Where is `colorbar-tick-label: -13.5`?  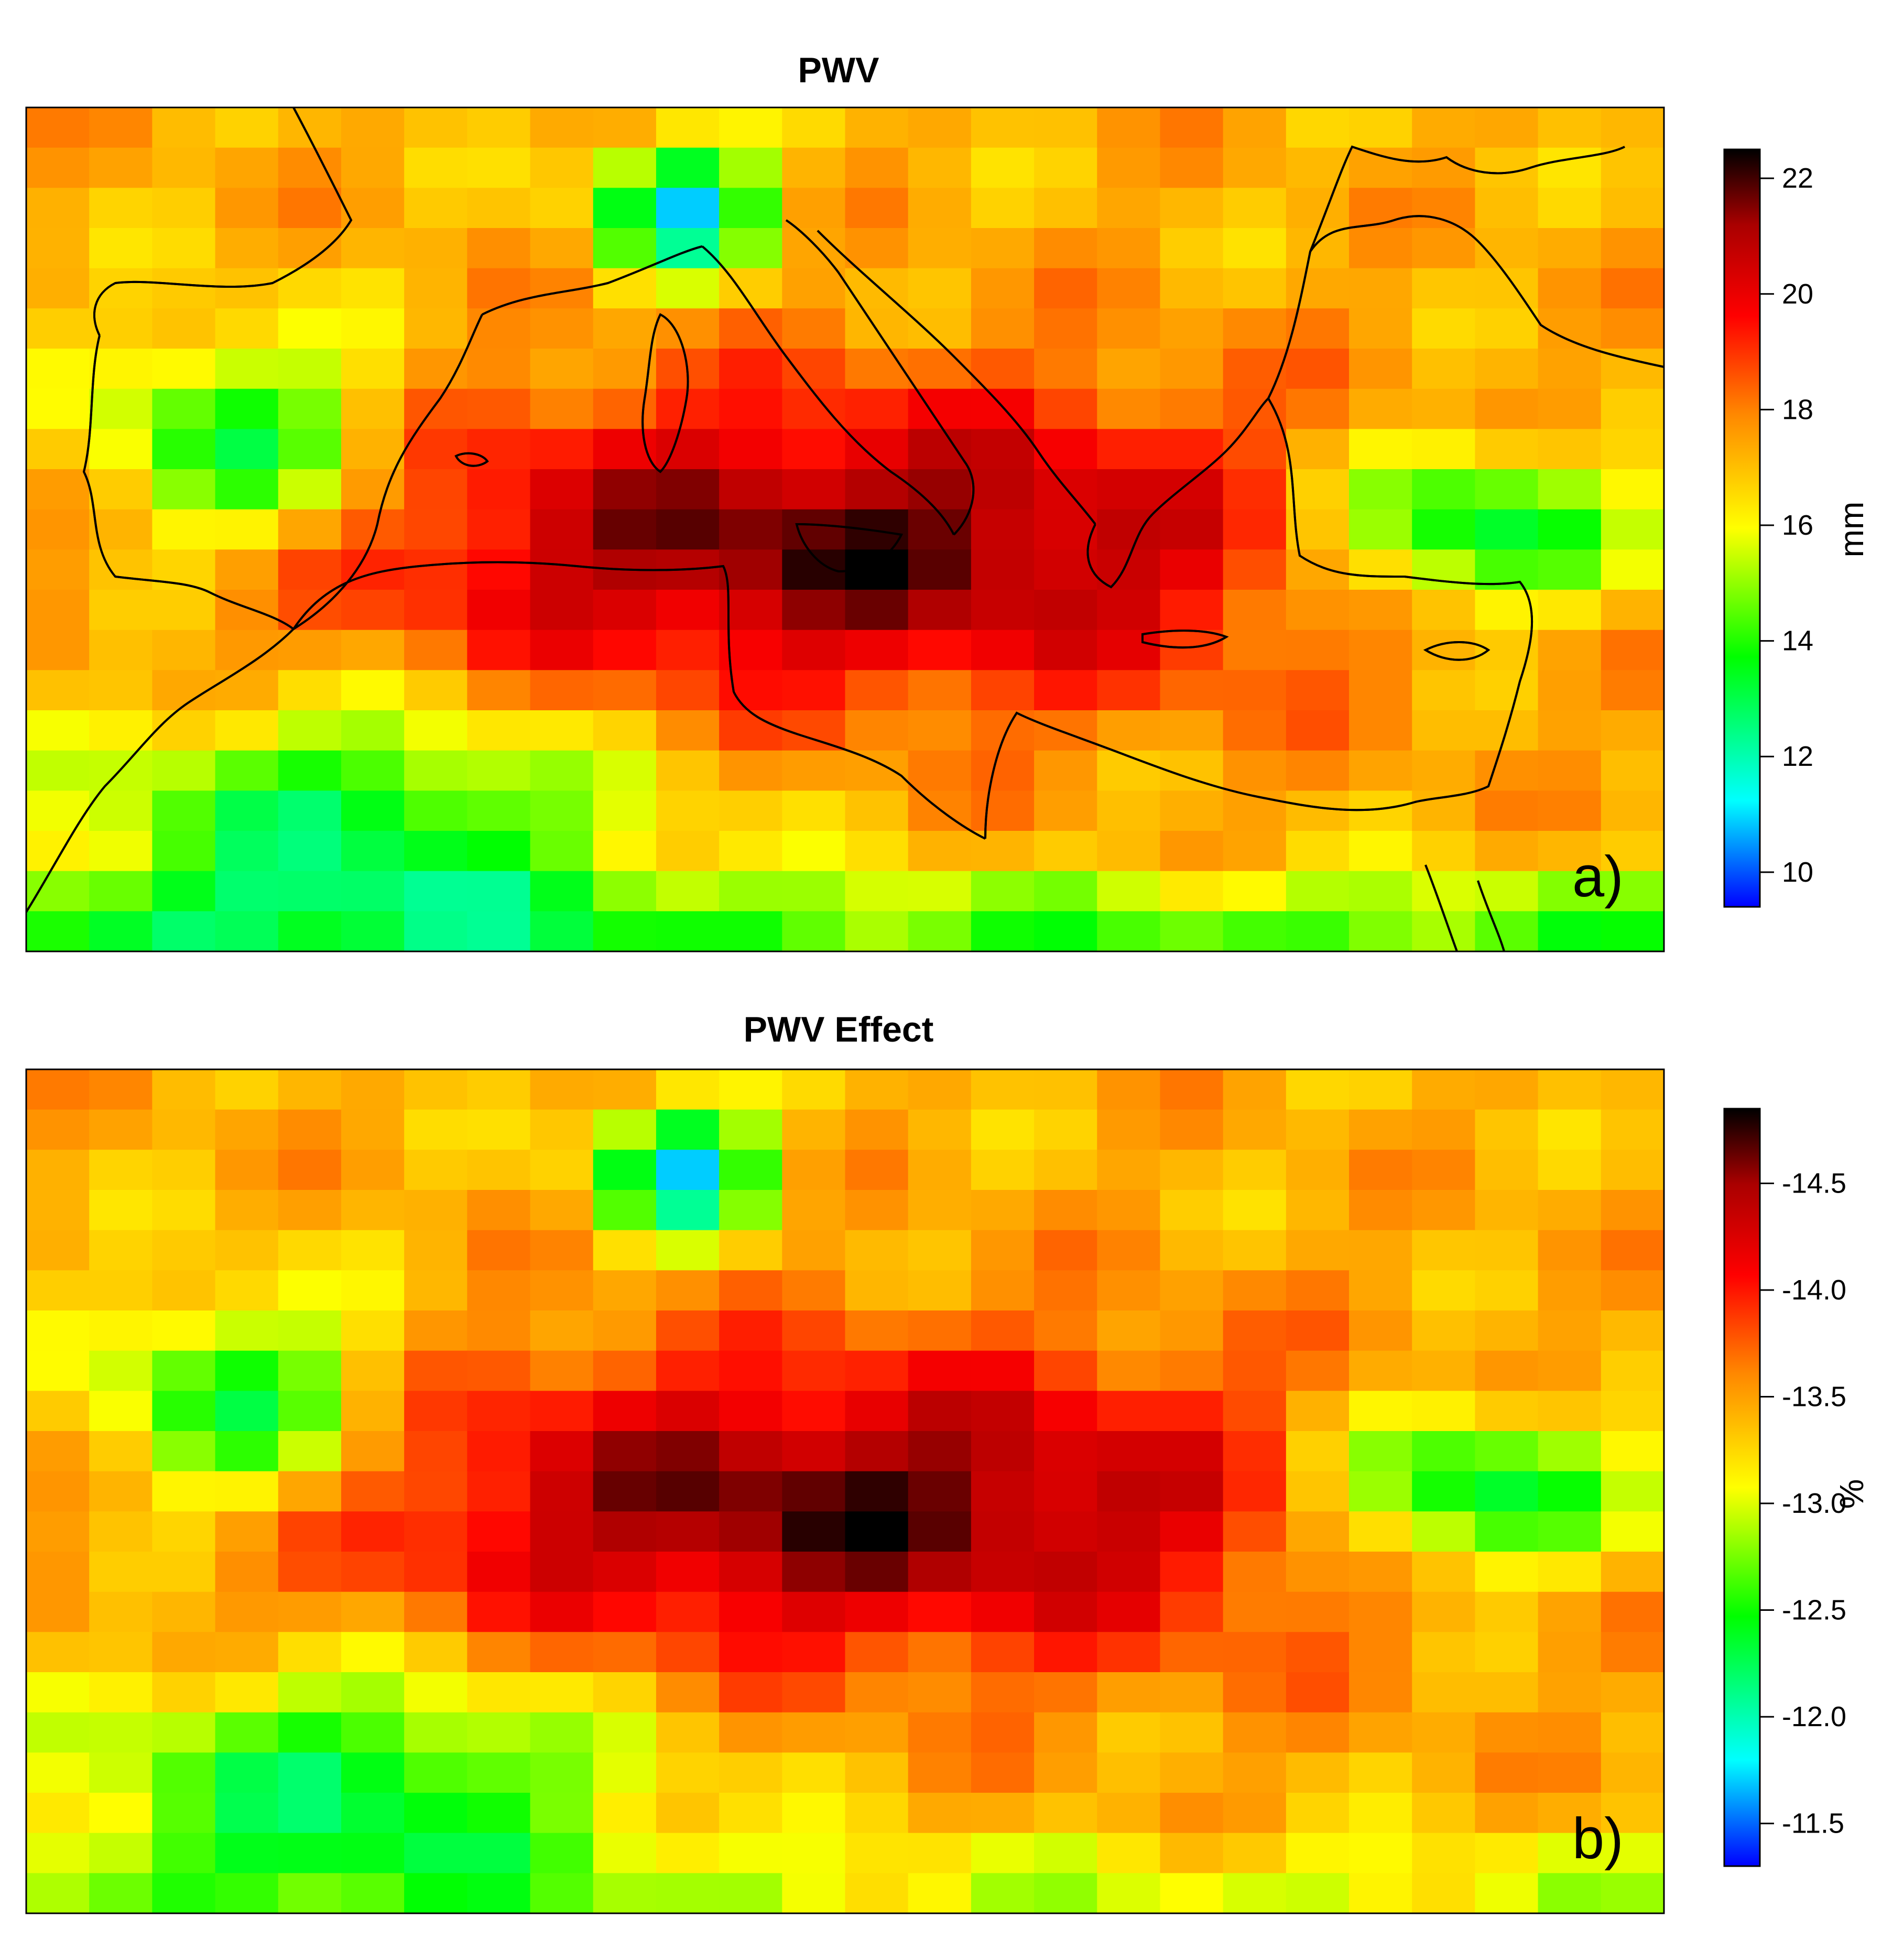
colorbar-tick-label: -13.5 is located at coordinates (1814, 1397).